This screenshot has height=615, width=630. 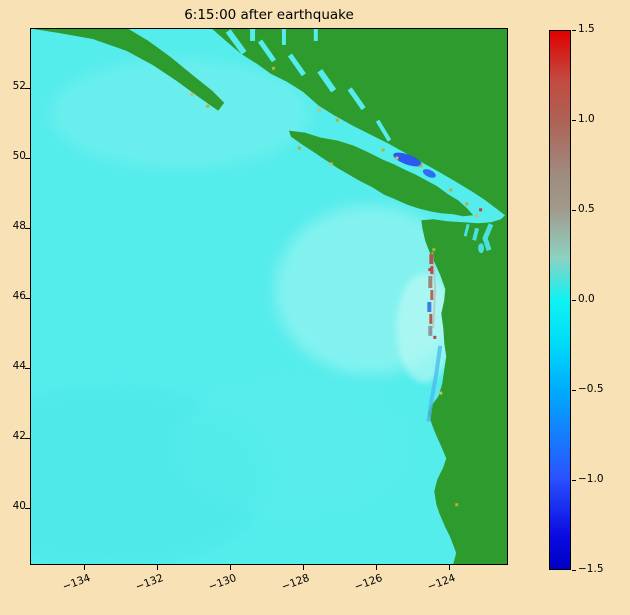 I want to click on coastal-wave-pixels, so click(x=430, y=295).